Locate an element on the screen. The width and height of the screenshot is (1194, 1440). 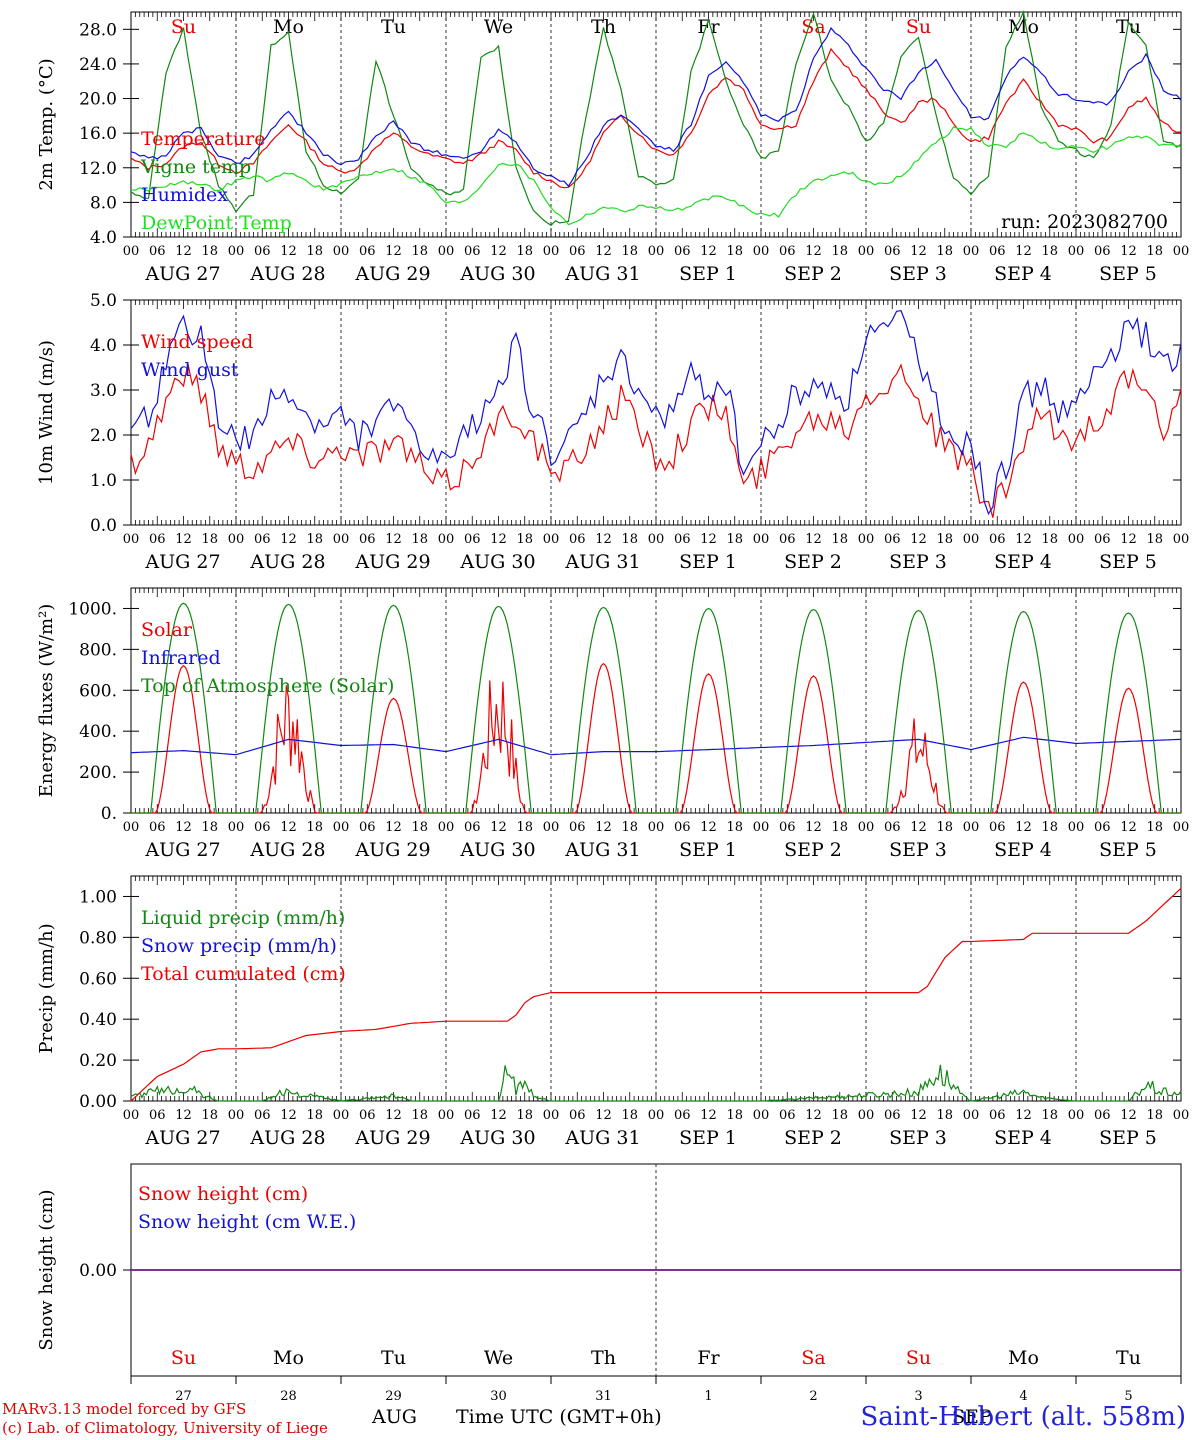
date-label: AUG 31 is located at coordinates (602, 850).